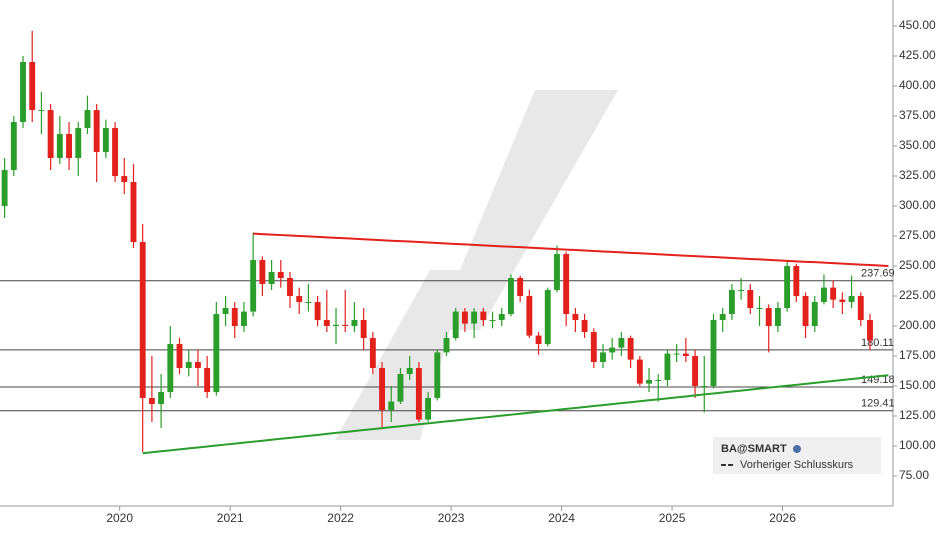  What do you see at coordinates (914, 475) in the screenshot?
I see `y-tick-label: 75.00` at bounding box center [914, 475].